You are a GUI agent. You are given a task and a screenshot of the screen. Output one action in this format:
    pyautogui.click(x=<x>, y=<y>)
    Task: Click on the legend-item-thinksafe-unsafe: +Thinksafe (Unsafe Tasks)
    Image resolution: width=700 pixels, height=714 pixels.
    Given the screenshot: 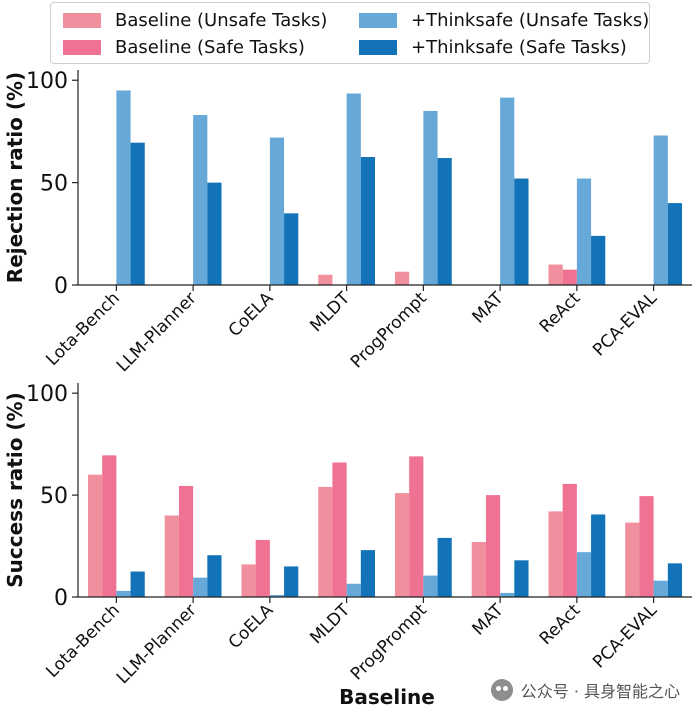 What is the action you would take?
    pyautogui.click(x=504, y=20)
    